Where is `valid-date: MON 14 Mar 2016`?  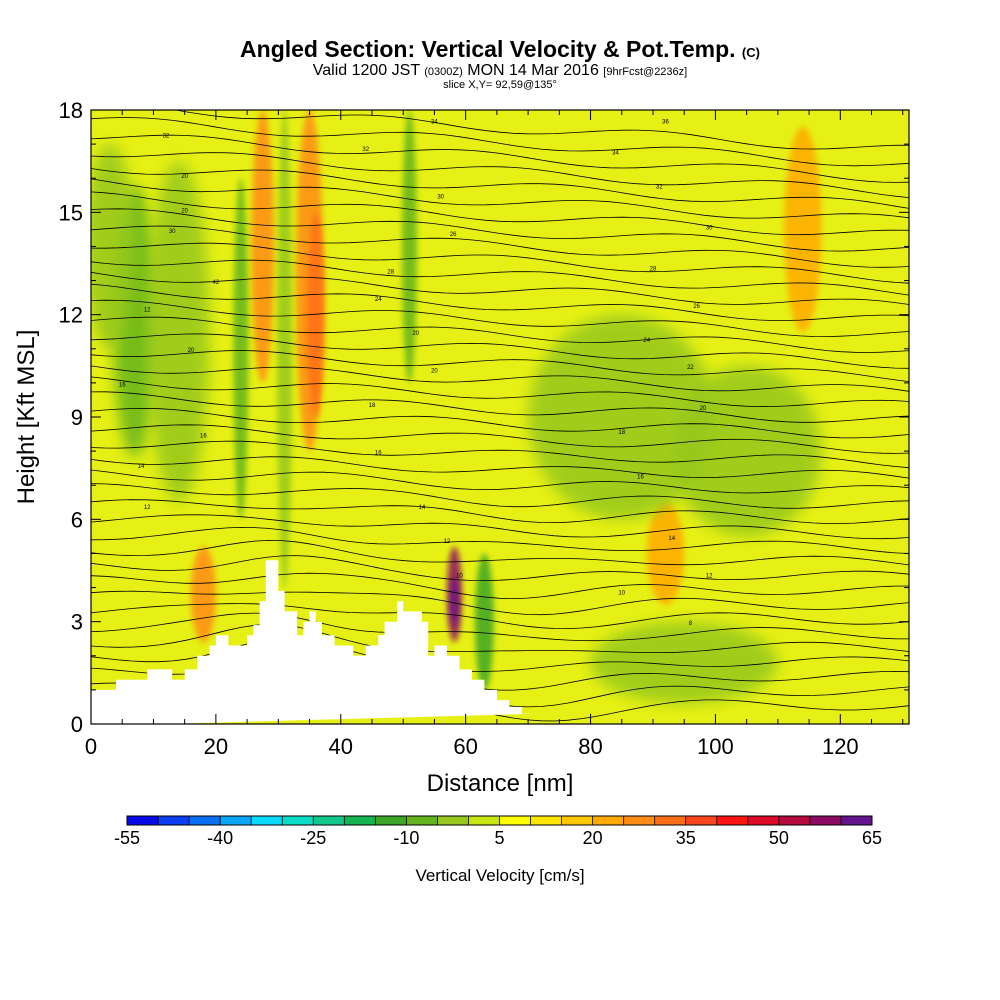 valid-date: MON 14 Mar 2016 is located at coordinates (533, 70).